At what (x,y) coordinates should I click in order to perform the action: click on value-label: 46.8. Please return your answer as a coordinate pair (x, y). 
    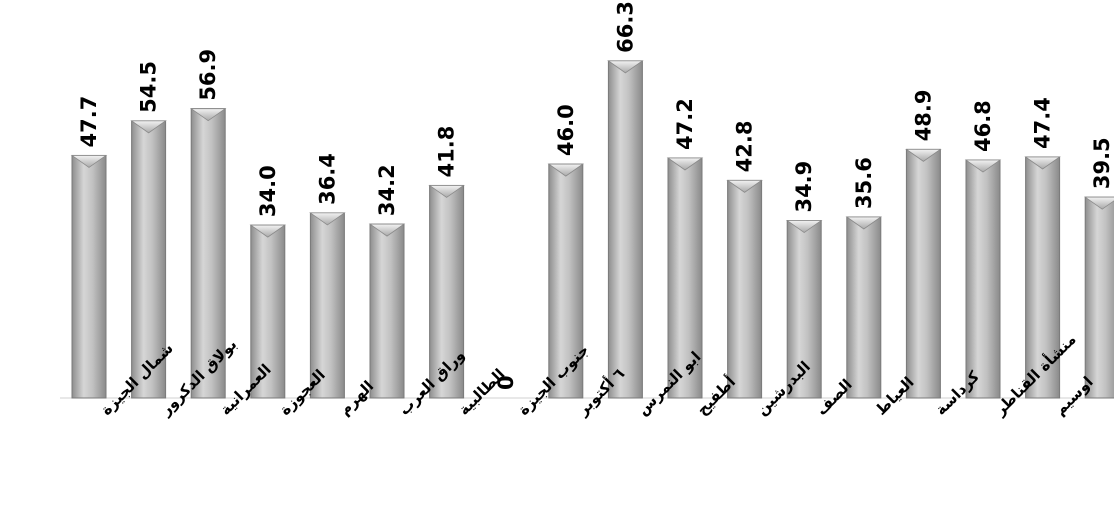
    Looking at the image, I should click on (983, 126).